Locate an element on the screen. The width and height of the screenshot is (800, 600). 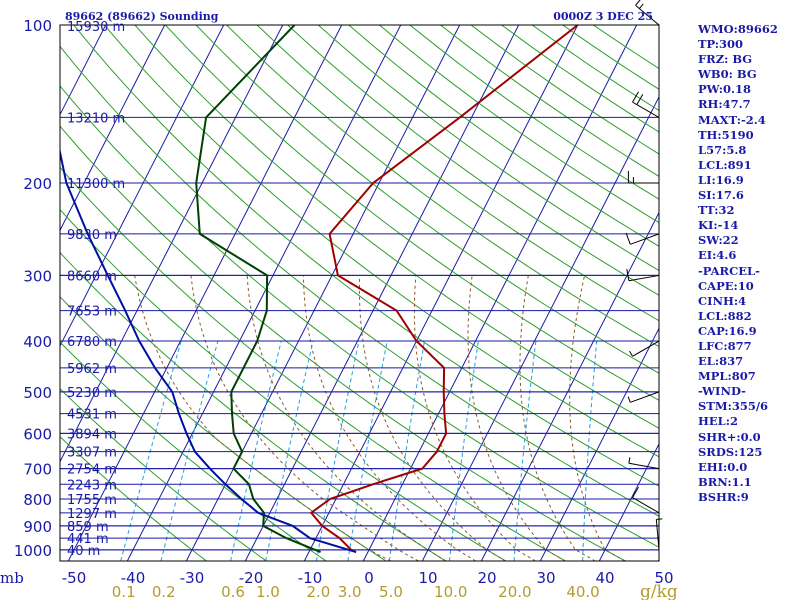
stat-item: WMO:89662 is located at coordinates (738, 29).